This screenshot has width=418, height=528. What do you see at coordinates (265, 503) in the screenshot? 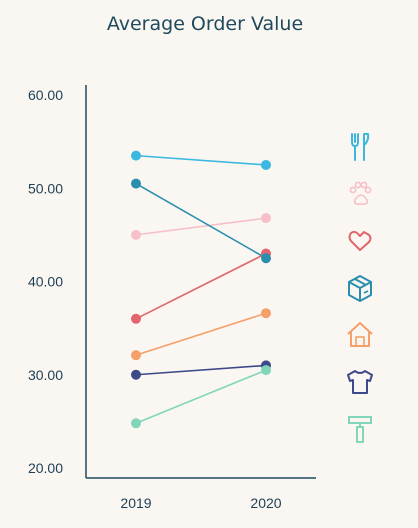
I see `x-tick-label: 2020` at bounding box center [265, 503].